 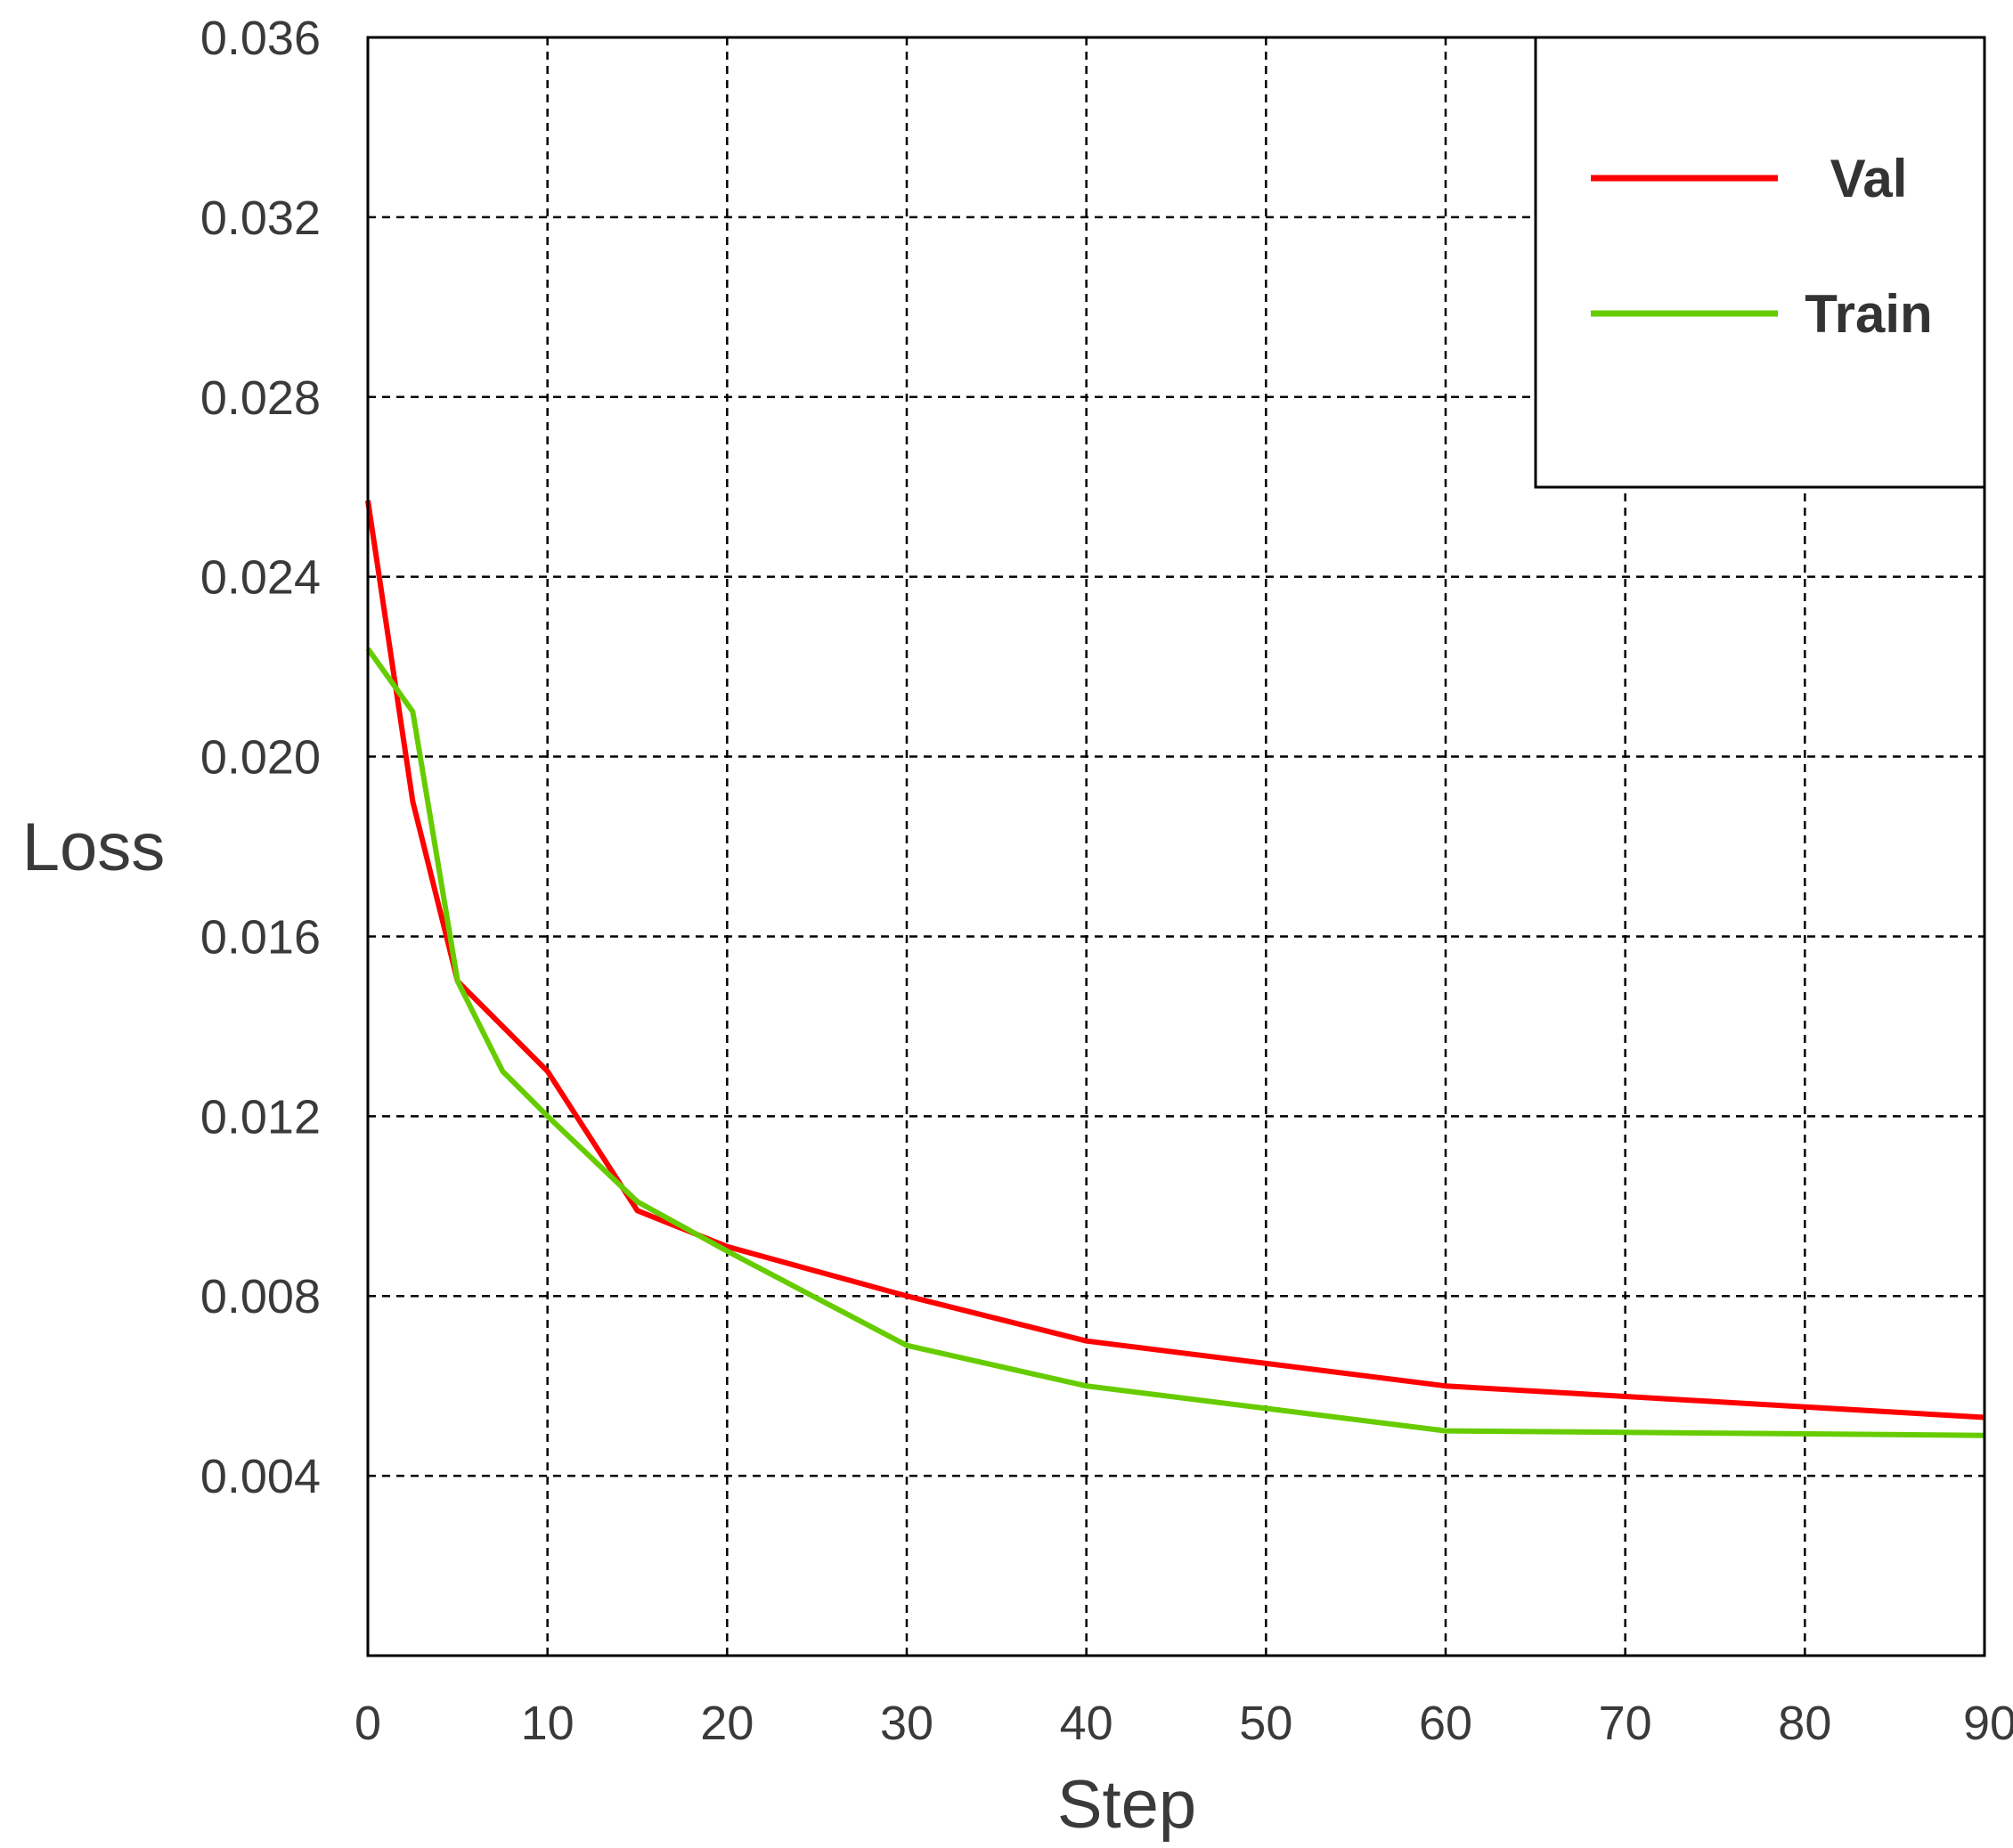 I want to click on x-tick-label: 40, so click(x=1086, y=1723).